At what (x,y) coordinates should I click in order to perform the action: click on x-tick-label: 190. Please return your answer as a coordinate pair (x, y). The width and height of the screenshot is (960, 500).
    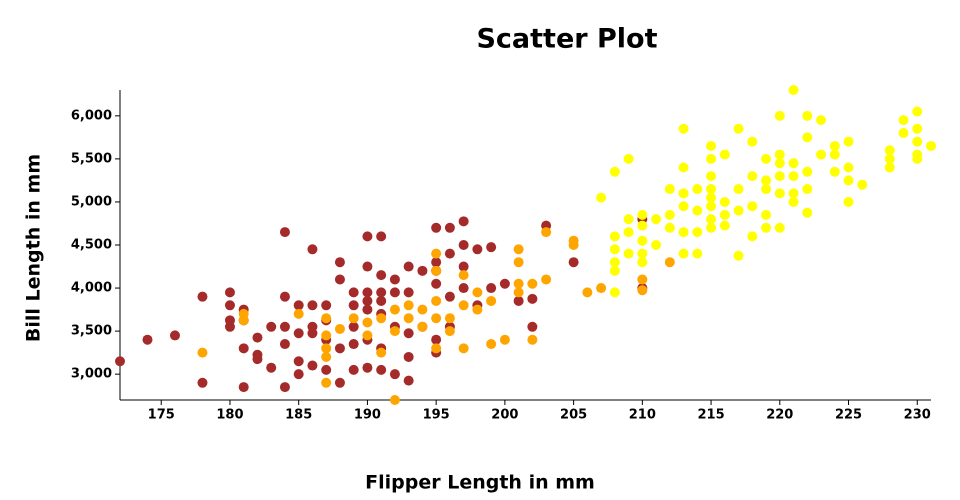
    Looking at the image, I should click on (367, 415).